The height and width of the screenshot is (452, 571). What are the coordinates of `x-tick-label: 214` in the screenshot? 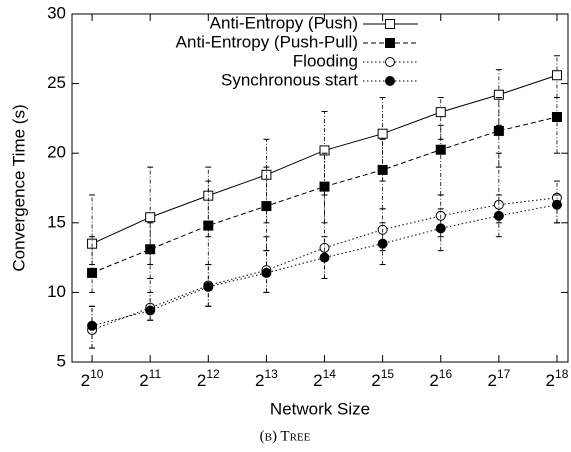 It's located at (324, 378).